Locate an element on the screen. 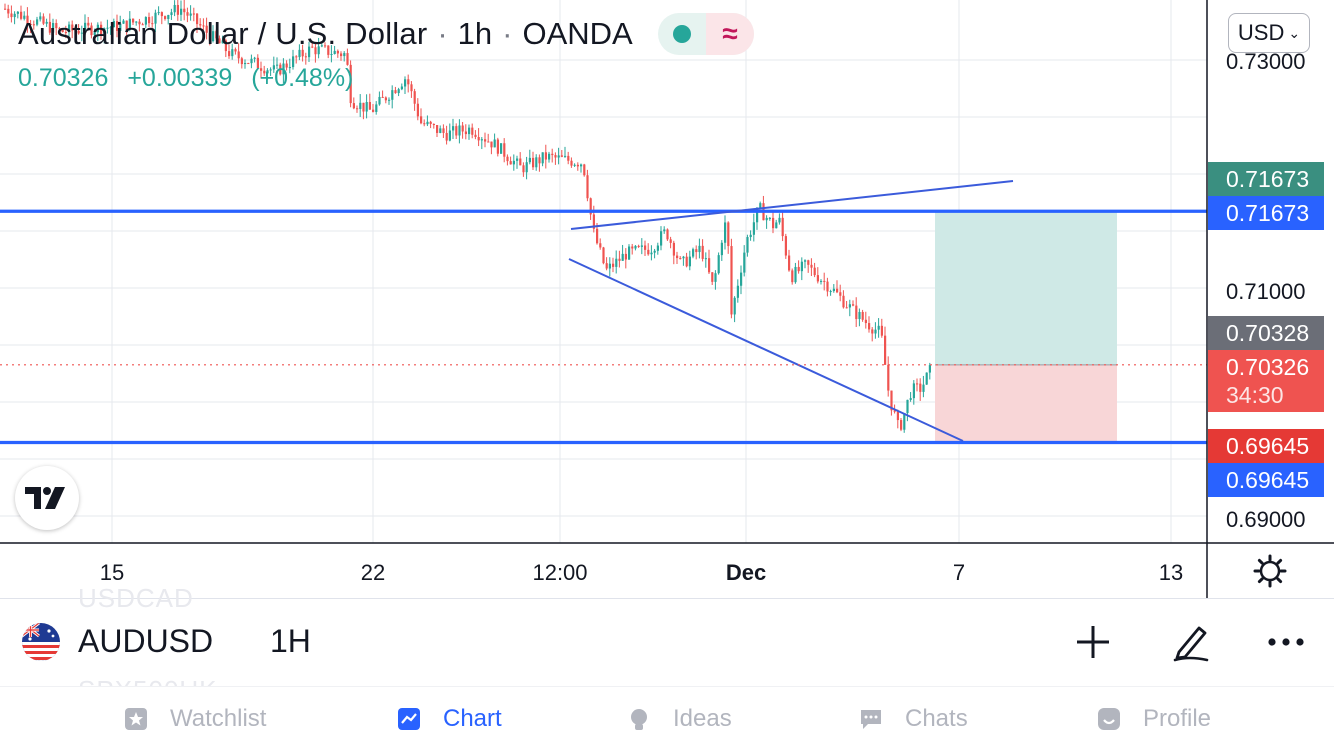 This screenshot has height=751, width=1334. long-position-tool is located at coordinates (1026, 327).